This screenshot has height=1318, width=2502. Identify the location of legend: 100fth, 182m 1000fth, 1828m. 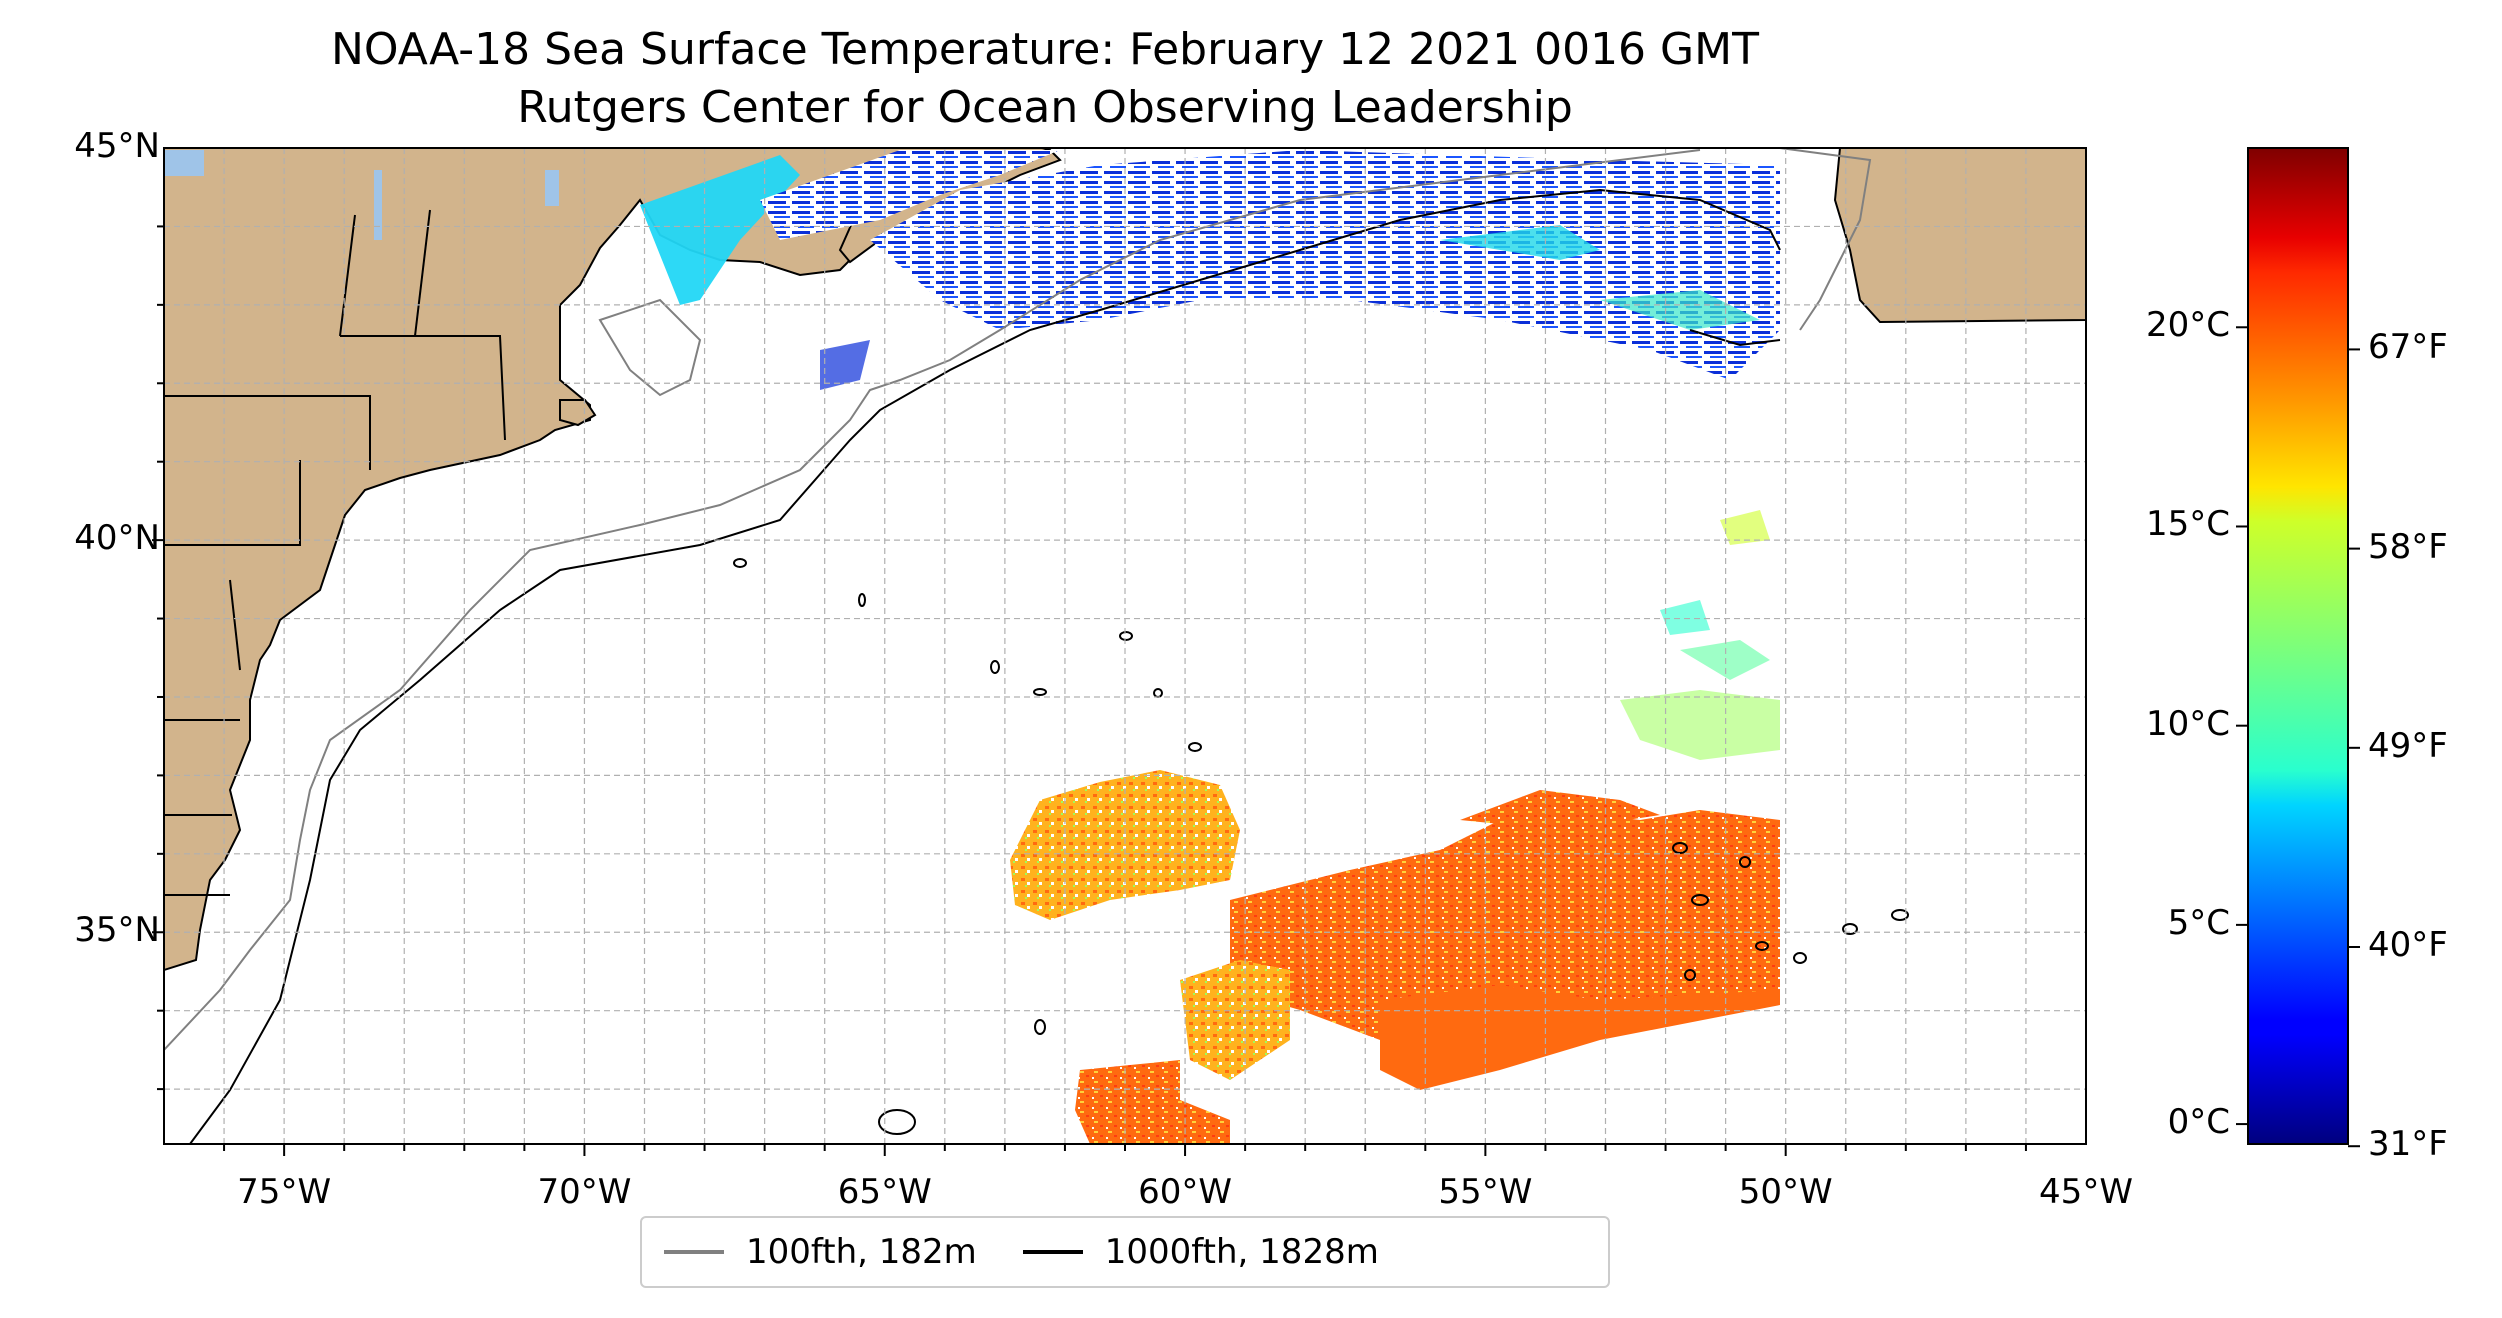
(1125, 1252).